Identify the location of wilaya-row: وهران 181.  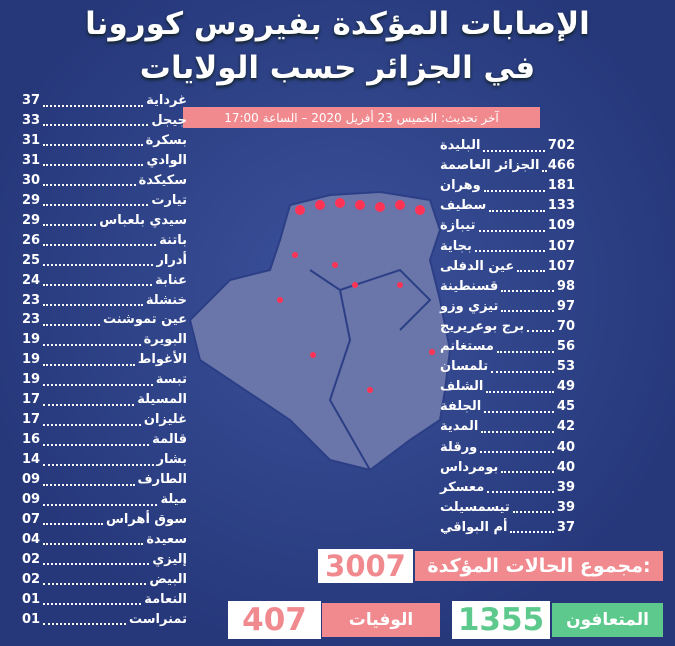
(507, 185).